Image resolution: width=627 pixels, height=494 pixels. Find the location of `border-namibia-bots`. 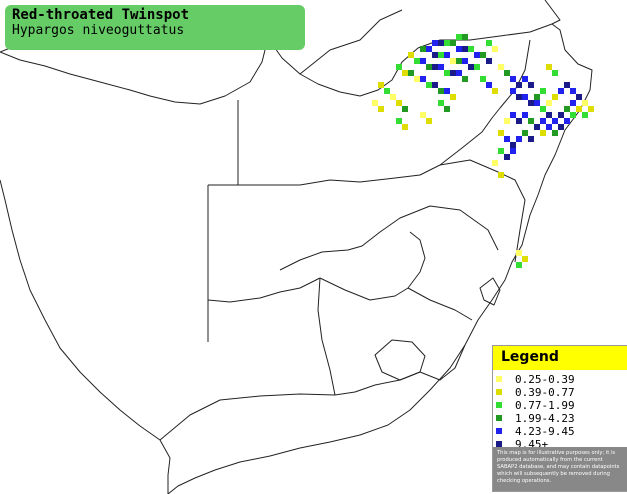

border-namibia-bots is located at coordinates (223, 143).